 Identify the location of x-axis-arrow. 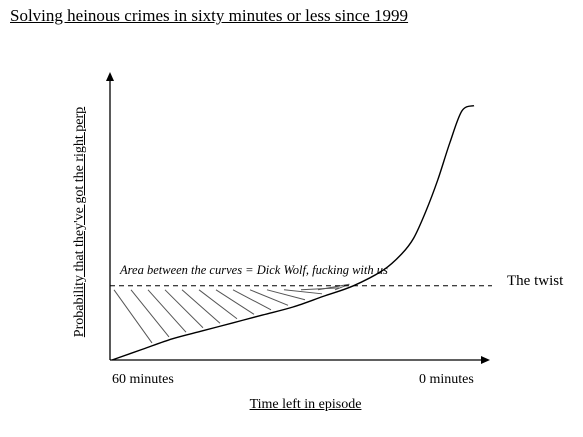
(485, 360).